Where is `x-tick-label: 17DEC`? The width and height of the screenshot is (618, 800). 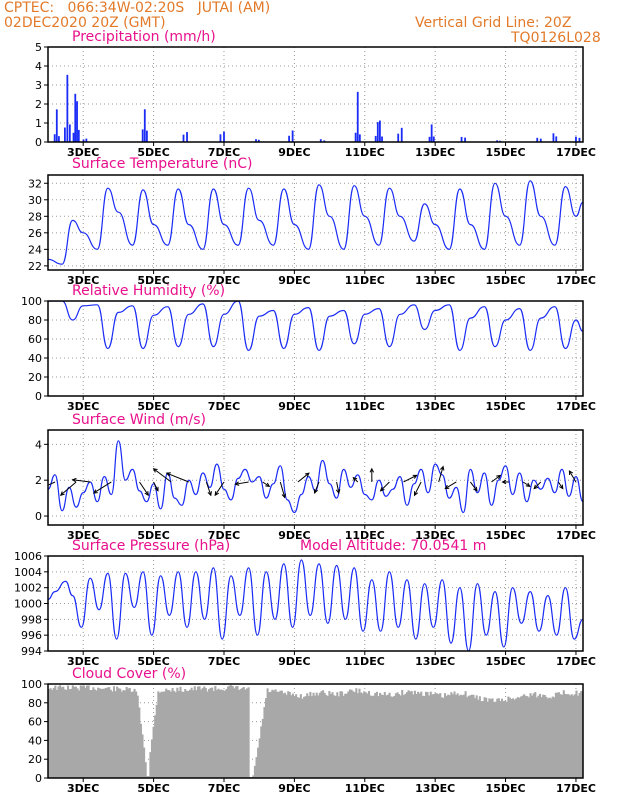 x-tick-label: 17DEC is located at coordinates (576, 406).